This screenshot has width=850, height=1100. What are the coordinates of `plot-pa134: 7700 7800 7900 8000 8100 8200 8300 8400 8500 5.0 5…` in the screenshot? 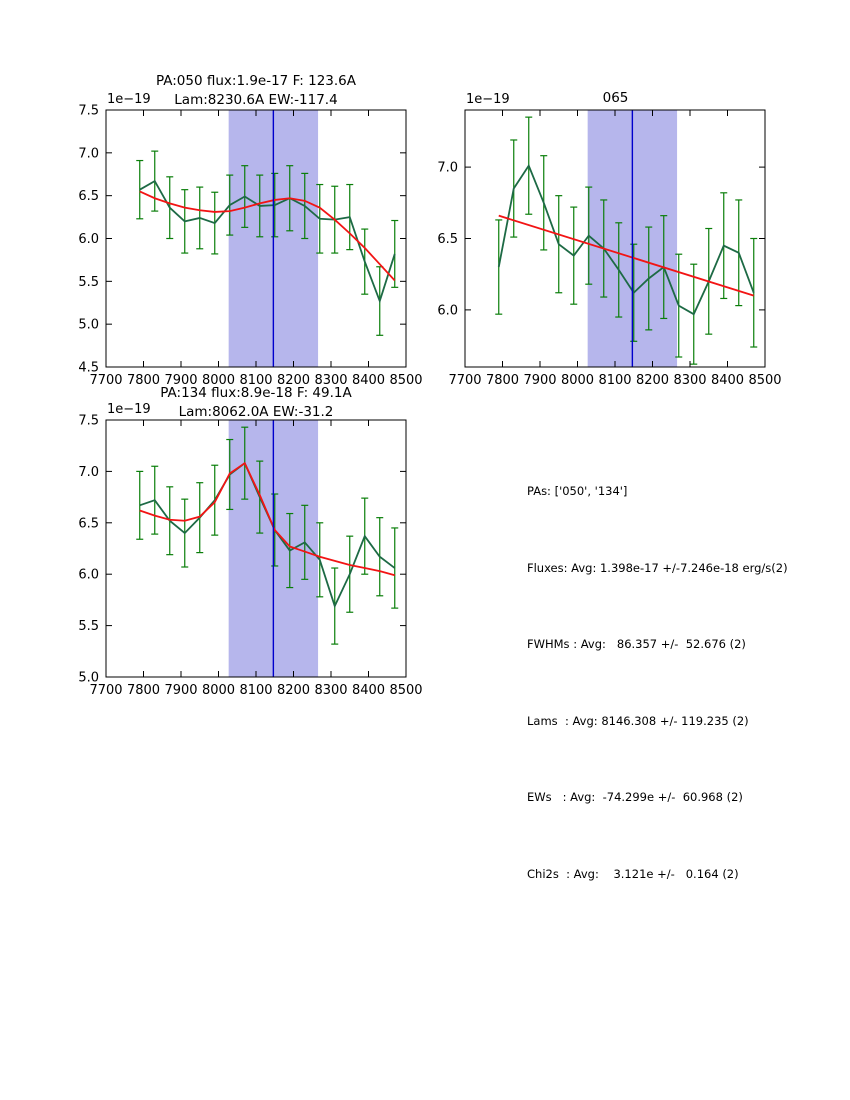 It's located at (250, 550).